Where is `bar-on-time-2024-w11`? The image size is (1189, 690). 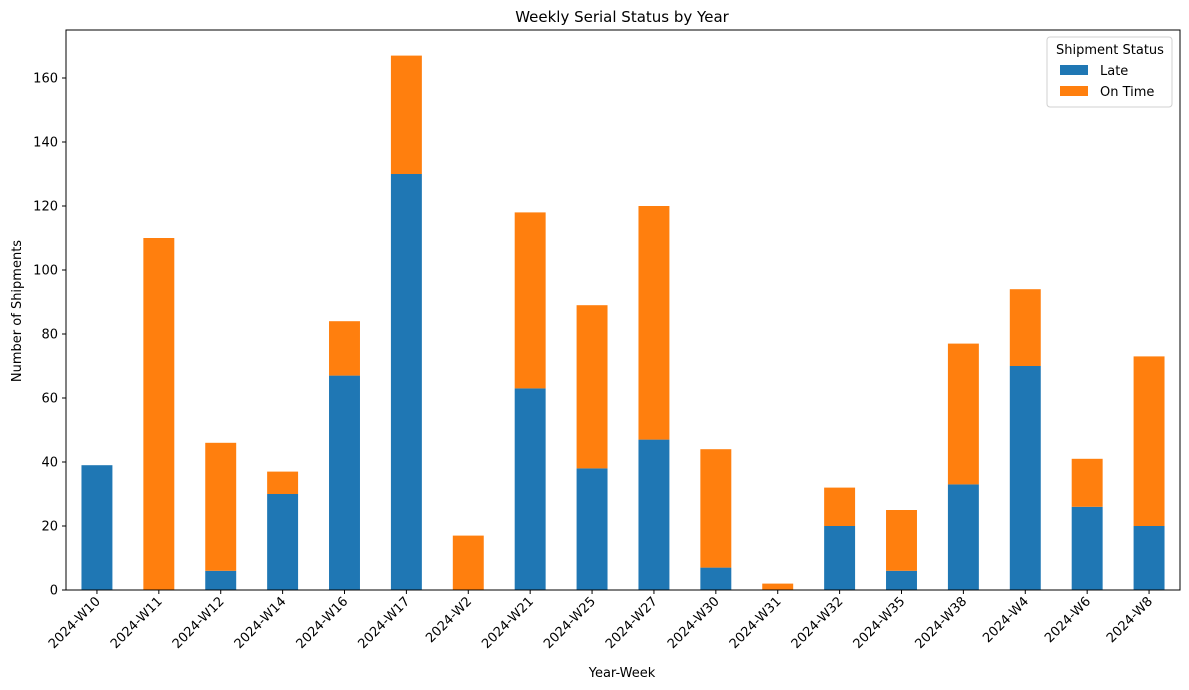
bar-on-time-2024-w11 is located at coordinates (159, 414).